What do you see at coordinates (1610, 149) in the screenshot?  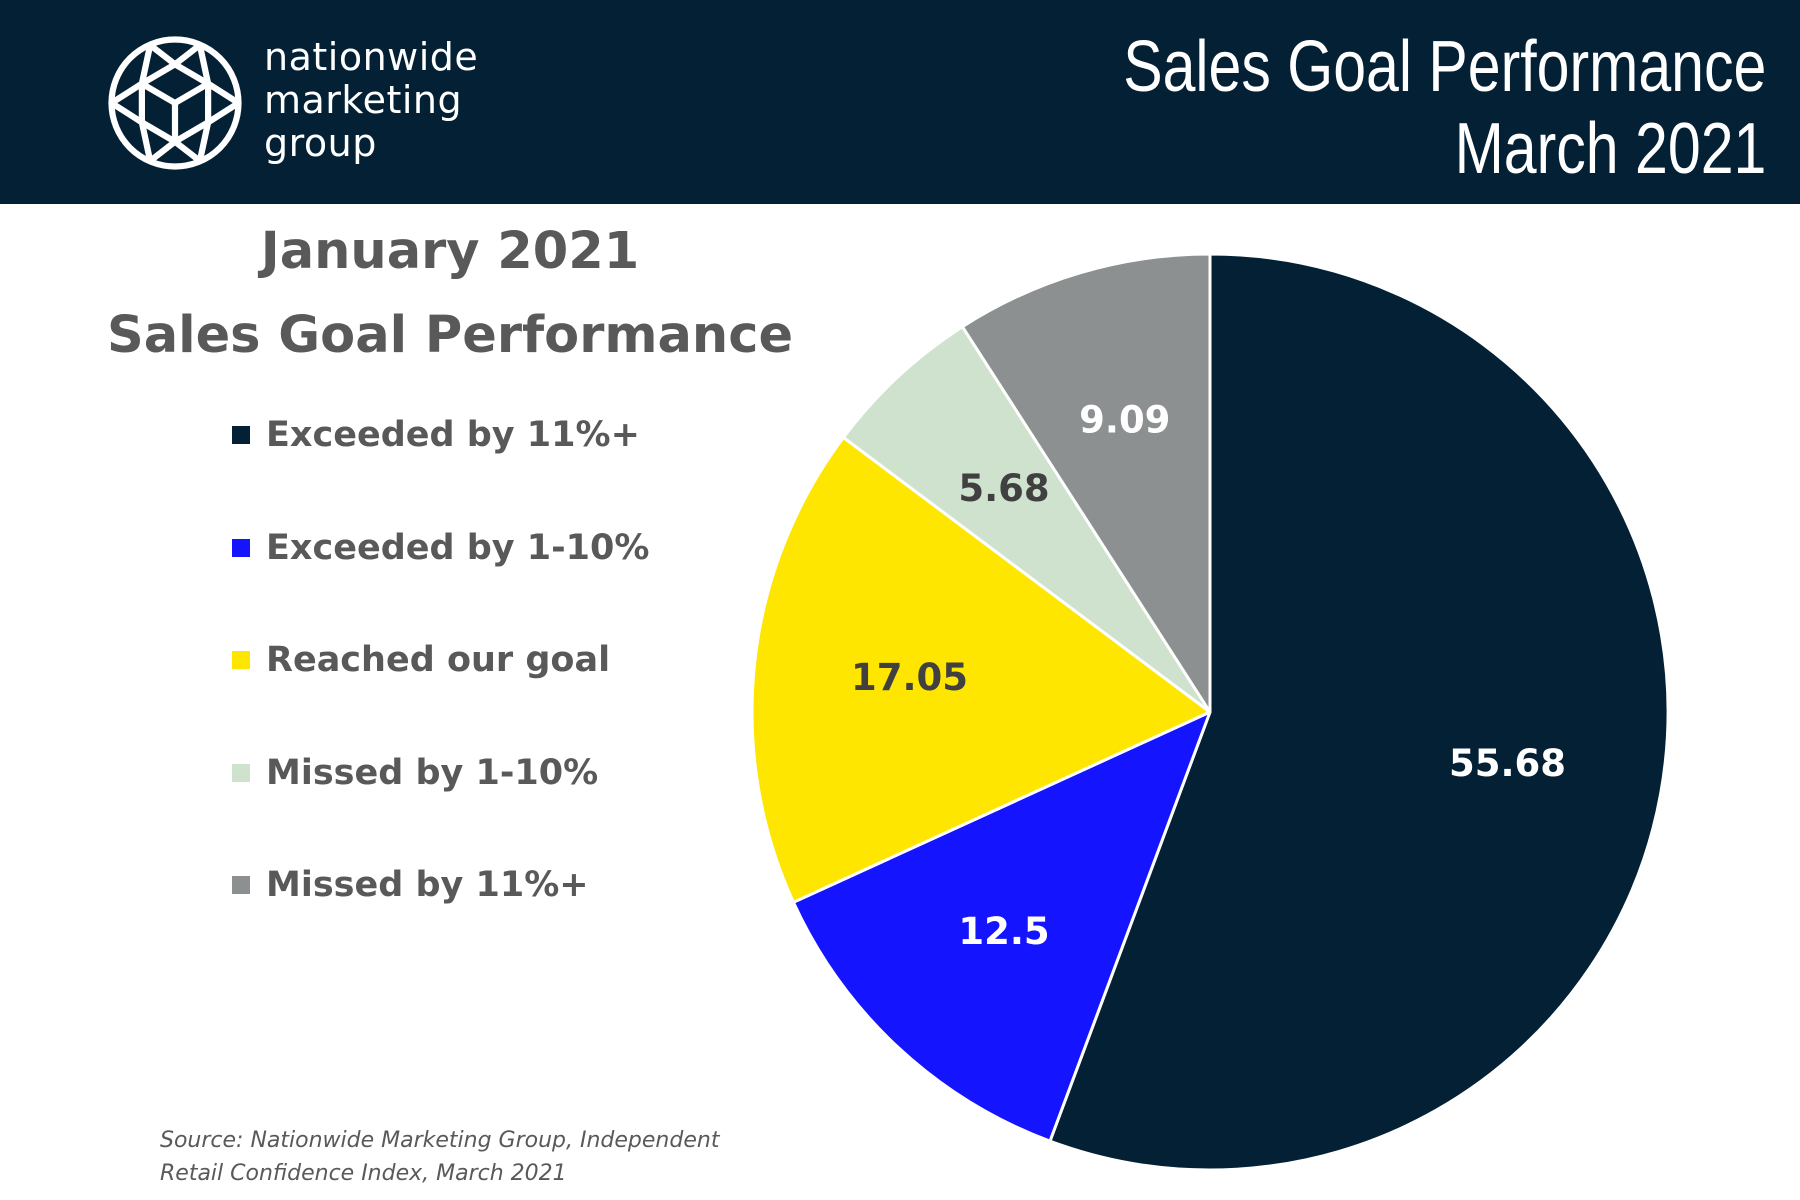 I see `header-title-line: March 2021` at bounding box center [1610, 149].